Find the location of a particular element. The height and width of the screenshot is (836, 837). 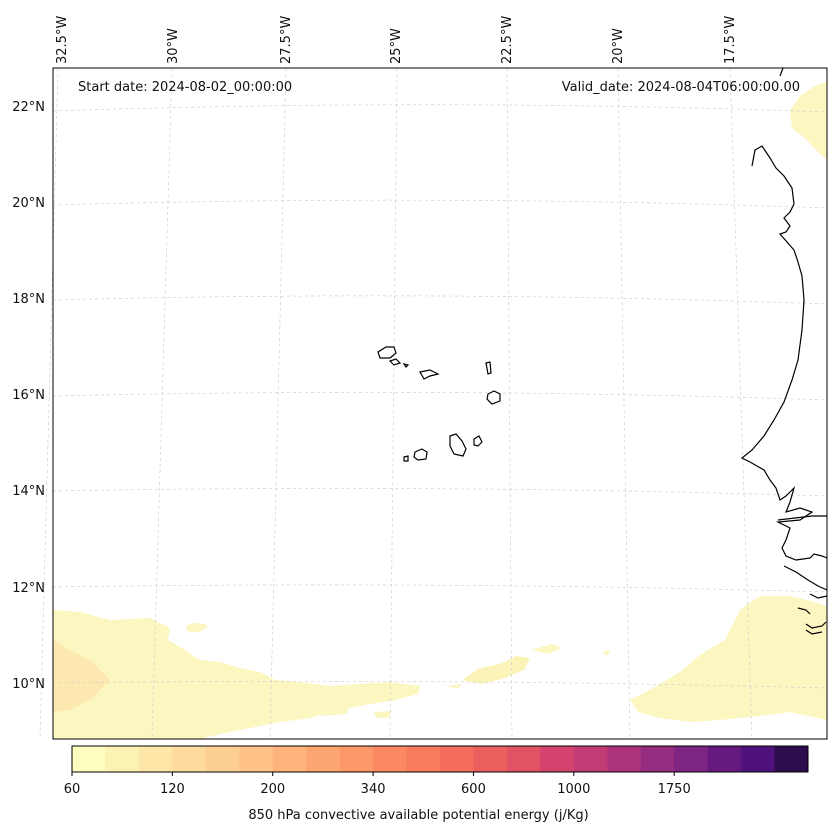

colorbar-tick-label: 1000 is located at coordinates (573, 789).